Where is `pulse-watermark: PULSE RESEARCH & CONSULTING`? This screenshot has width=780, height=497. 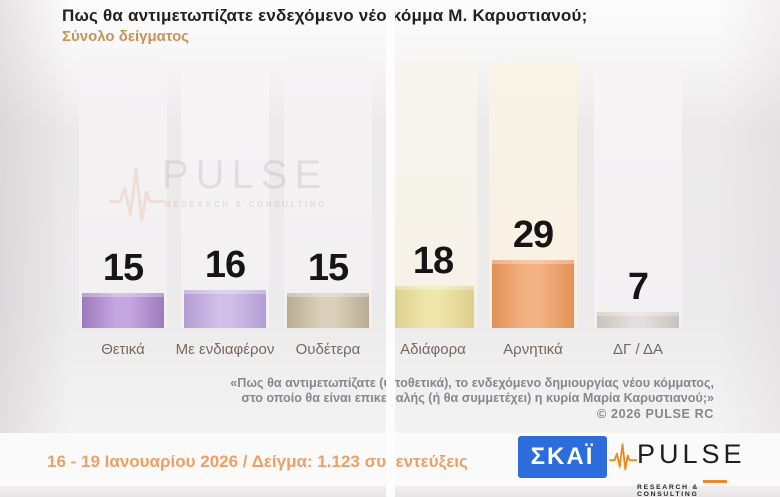
pulse-watermark: PULSE RESEARCH & CONSULTING is located at coordinates (218, 192).